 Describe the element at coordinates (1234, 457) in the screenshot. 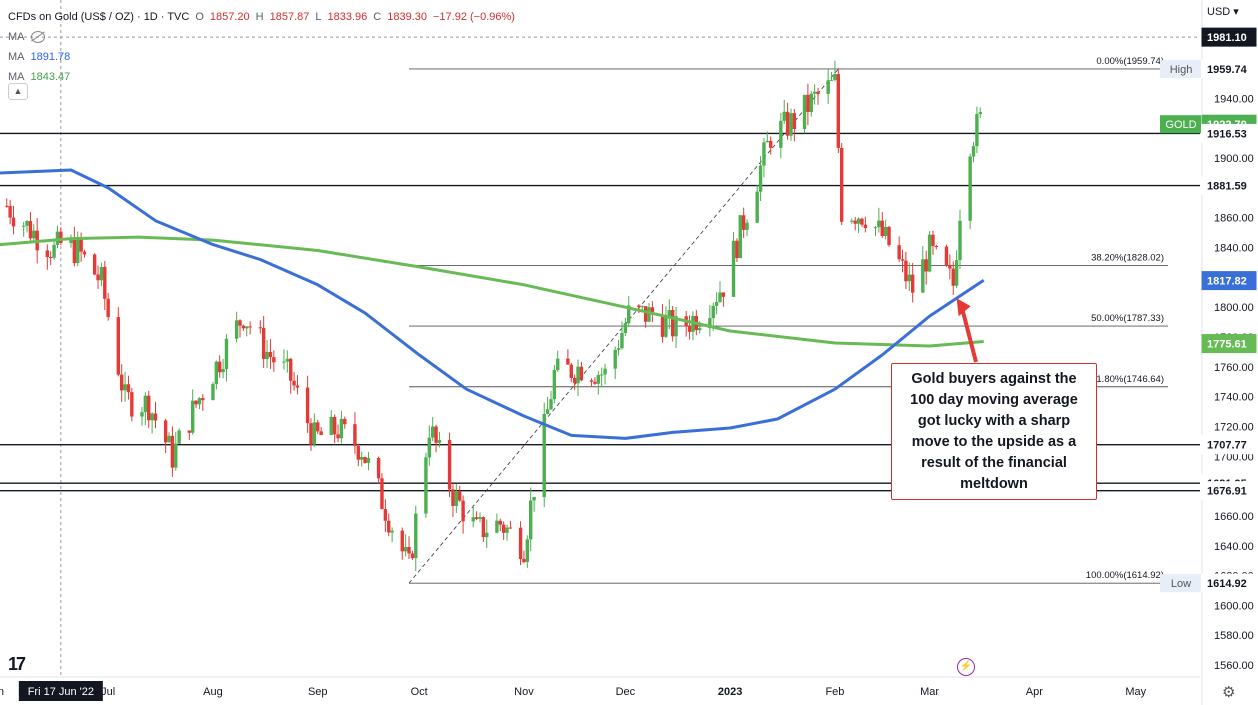

I see `y-tick-label: 1700.00` at that location.